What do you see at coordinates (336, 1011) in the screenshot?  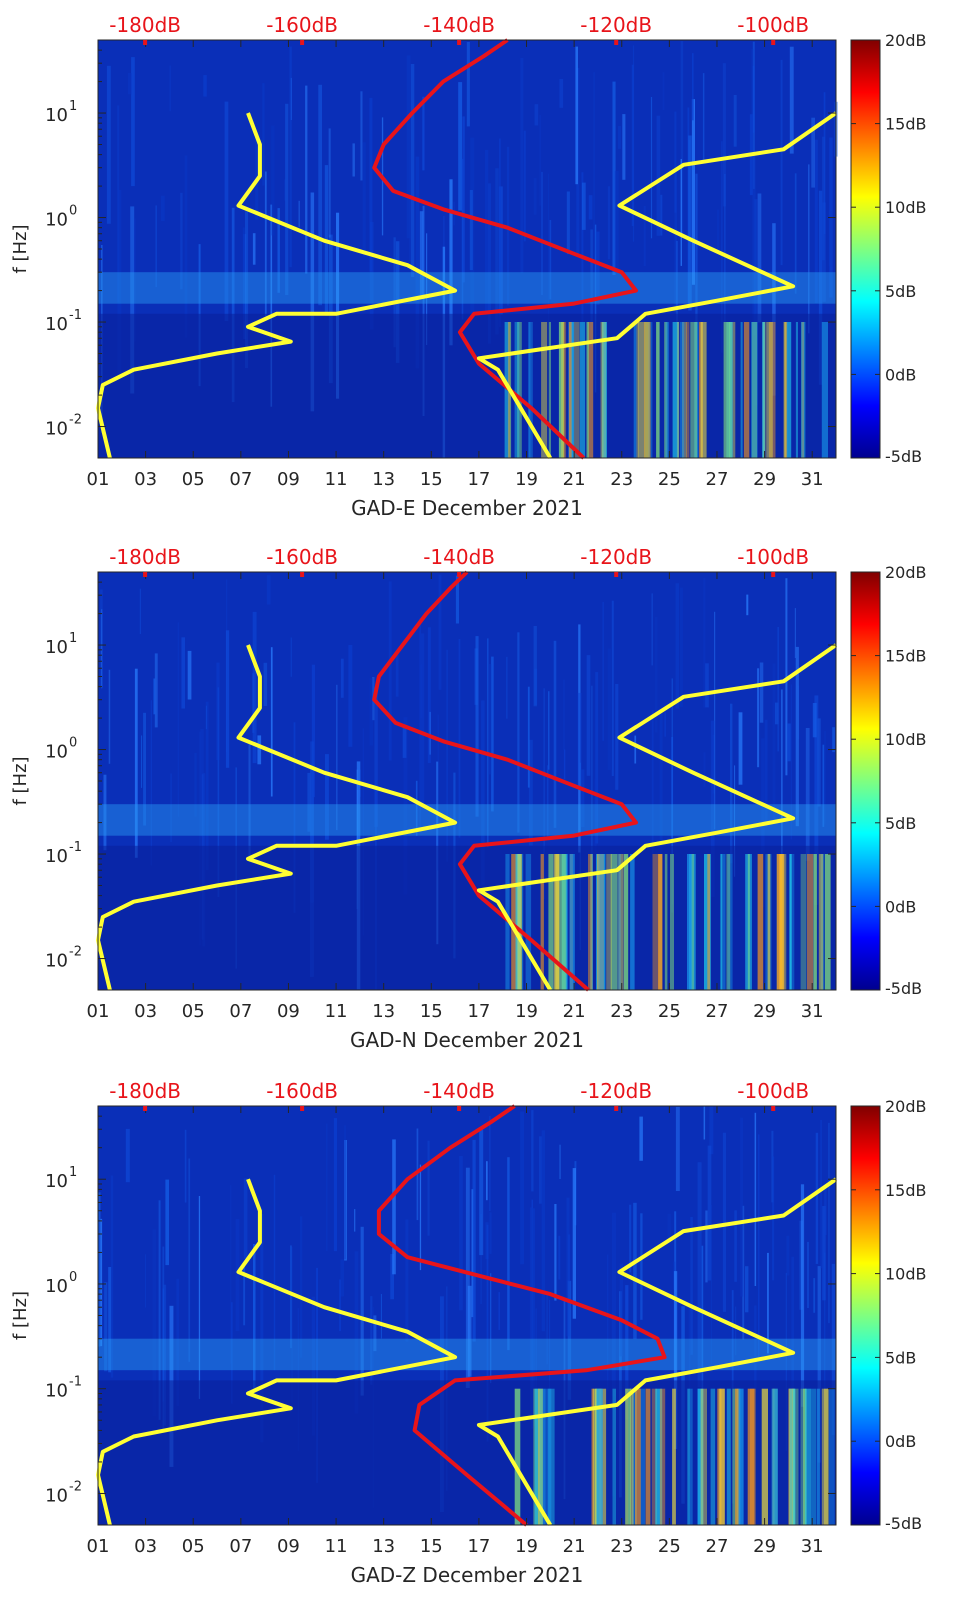 I see `x-tick-label: 11` at bounding box center [336, 1011].